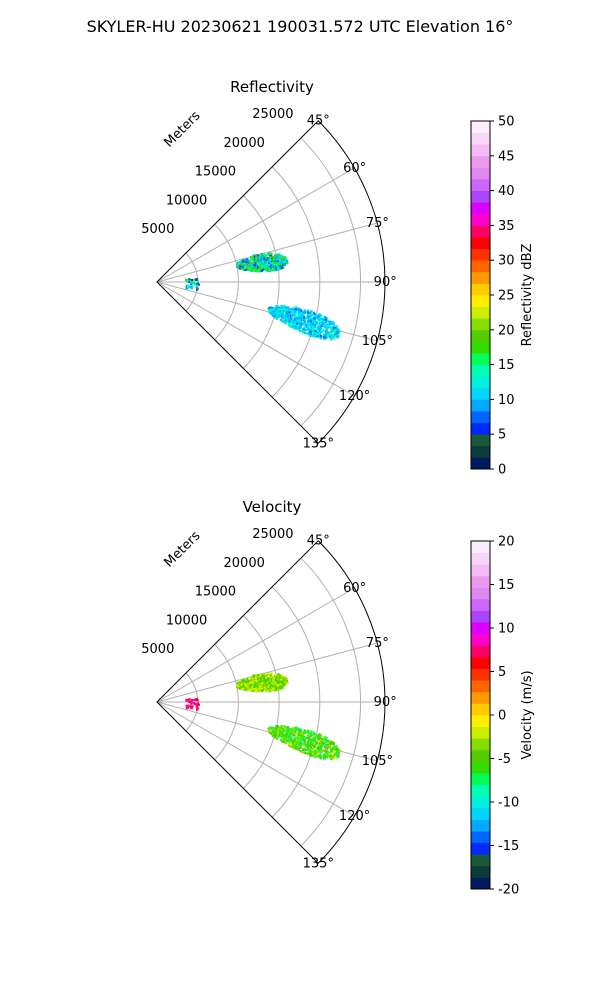  I want to click on azimuth-tick-label: 90°, so click(385, 702).